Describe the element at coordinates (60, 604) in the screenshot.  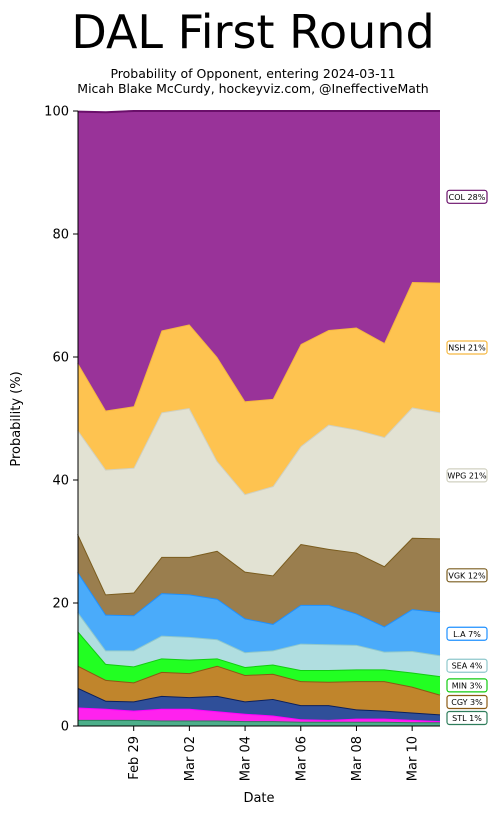
I see `y-tick-label: 20` at that location.